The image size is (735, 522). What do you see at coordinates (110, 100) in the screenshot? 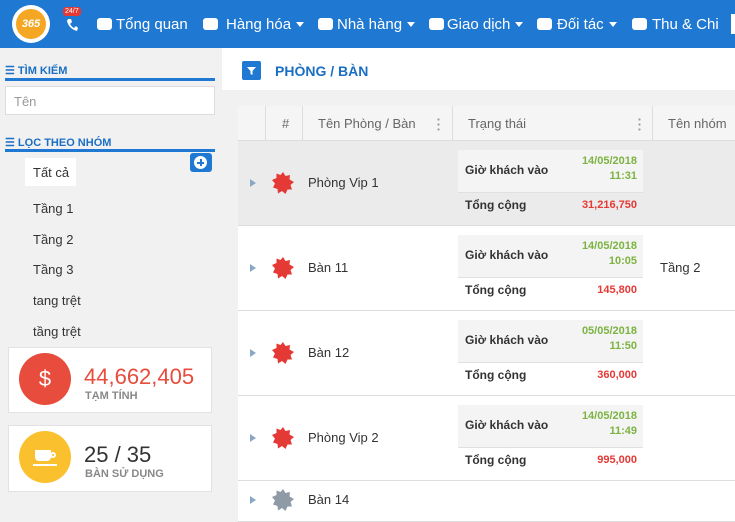
I see `search-input: Tên` at bounding box center [110, 100].